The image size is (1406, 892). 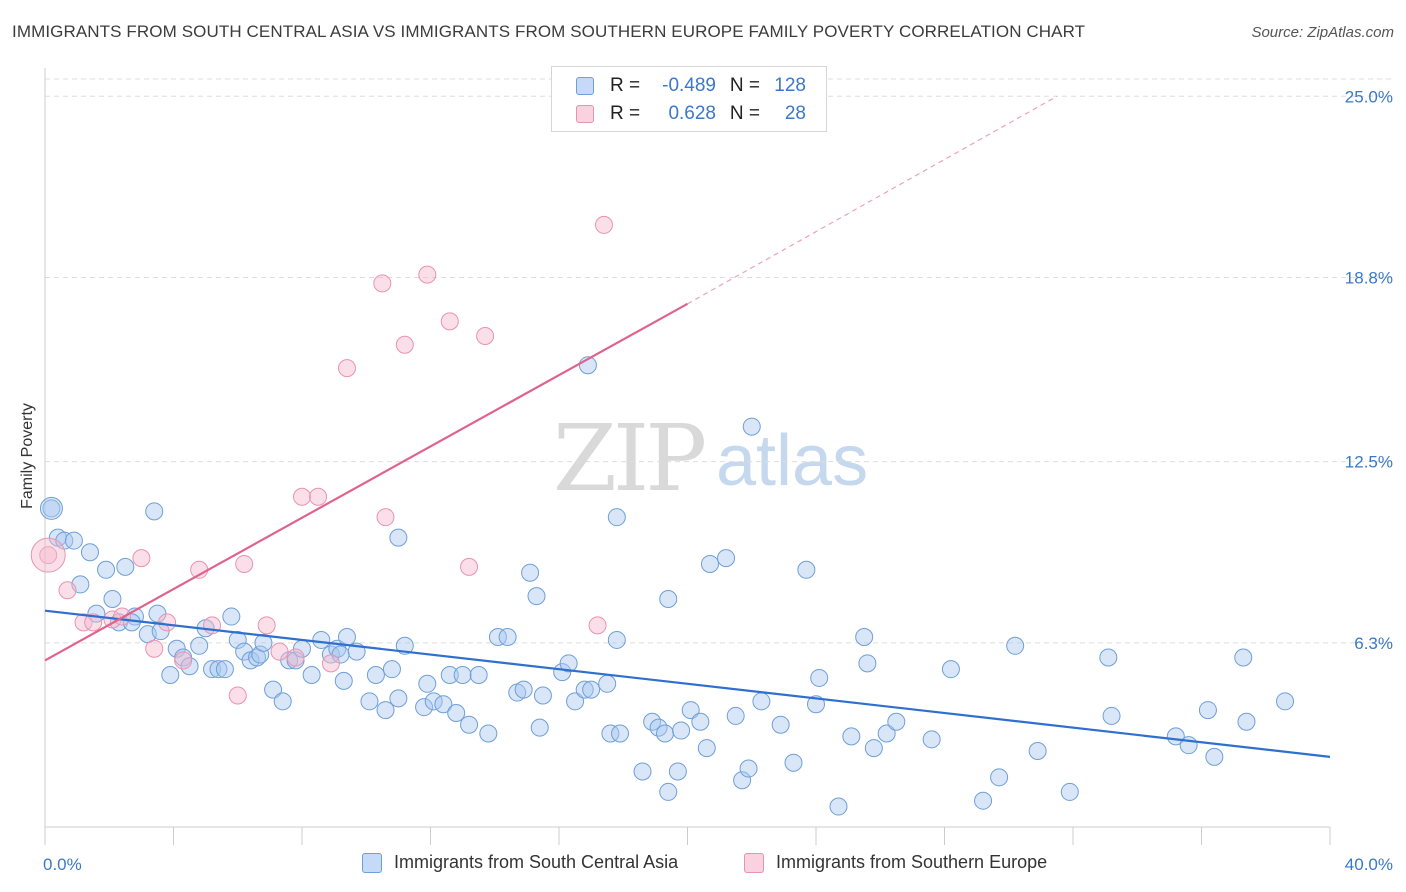 What do you see at coordinates (51, 508) in the screenshot?
I see `data-point-south-central-asia-large` at bounding box center [51, 508].